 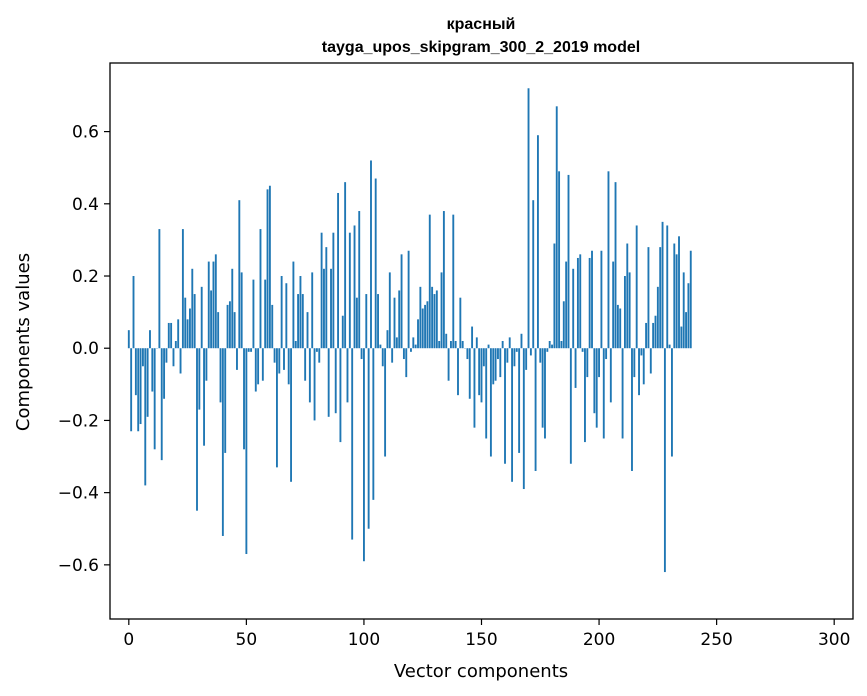 What do you see at coordinates (78, 566) in the screenshot?
I see `y-tick-label: −0.6` at bounding box center [78, 566].